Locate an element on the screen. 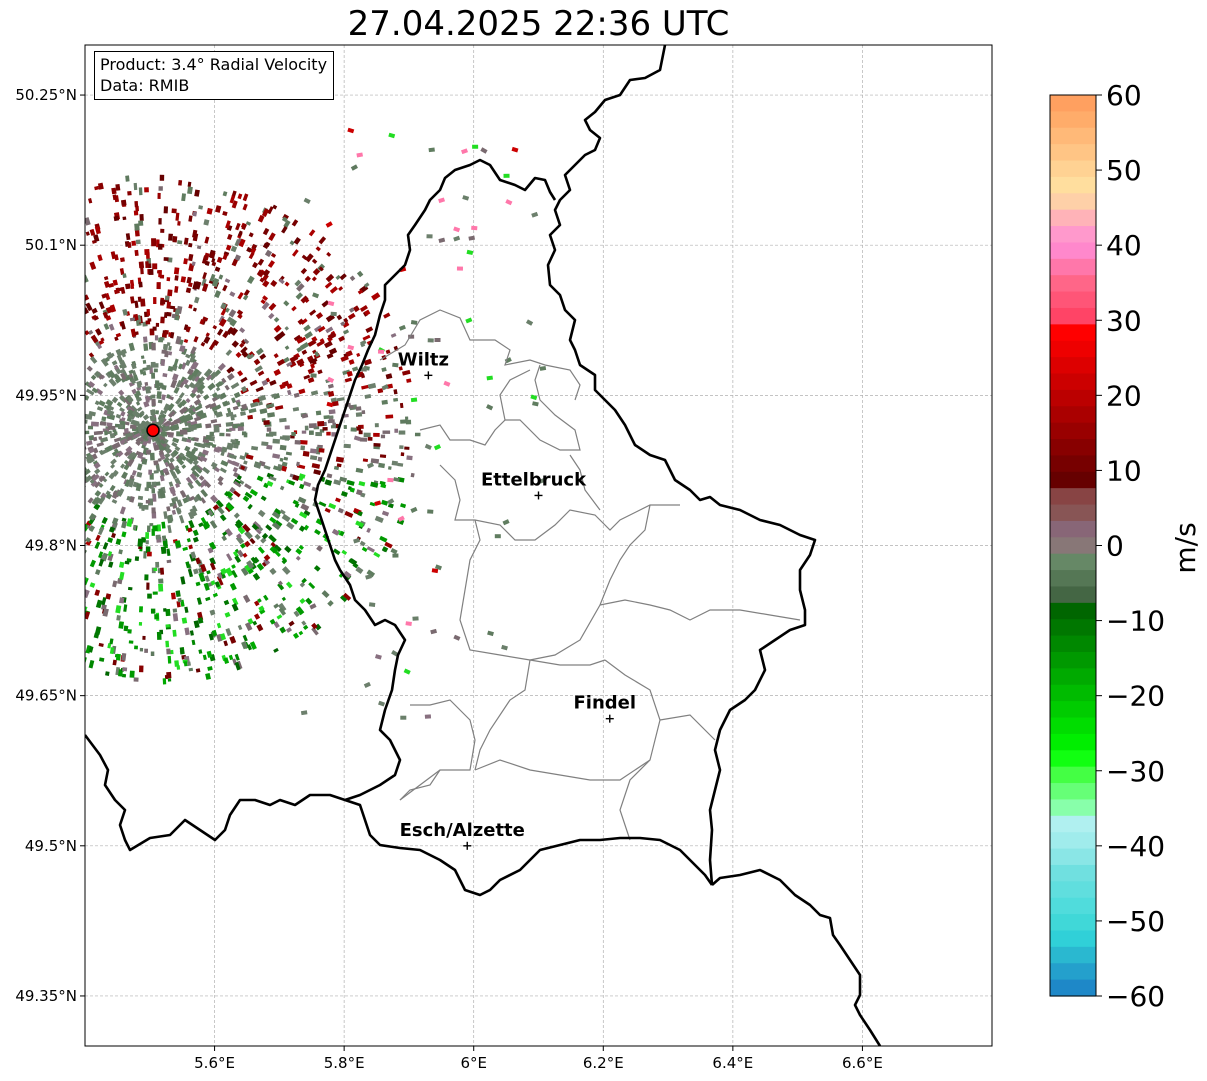 Image resolution: width=1207 pixels, height=1081 pixels. colorbar-tick-label: −50 is located at coordinates (1135, 921).